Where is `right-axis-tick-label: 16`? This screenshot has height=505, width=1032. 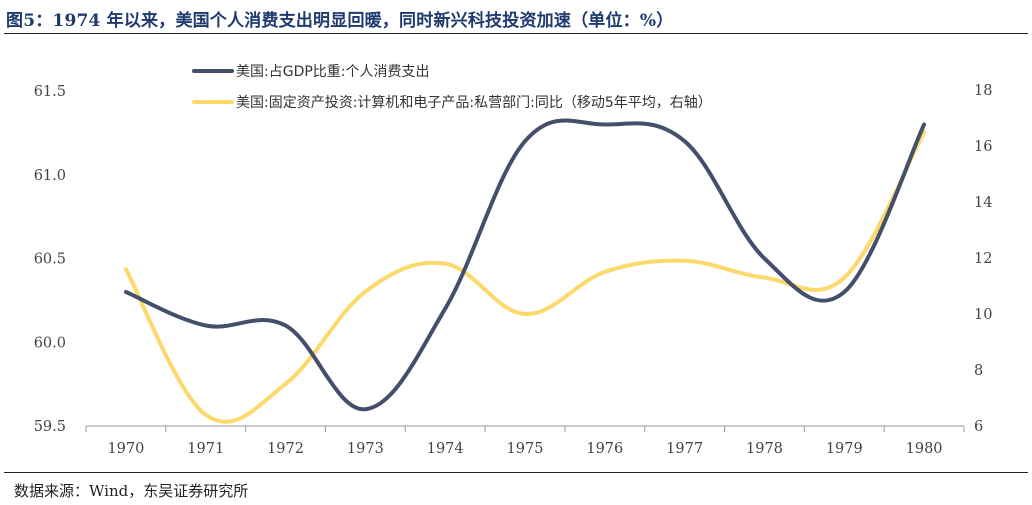
right-axis-tick-label: 16 is located at coordinates (983, 147).